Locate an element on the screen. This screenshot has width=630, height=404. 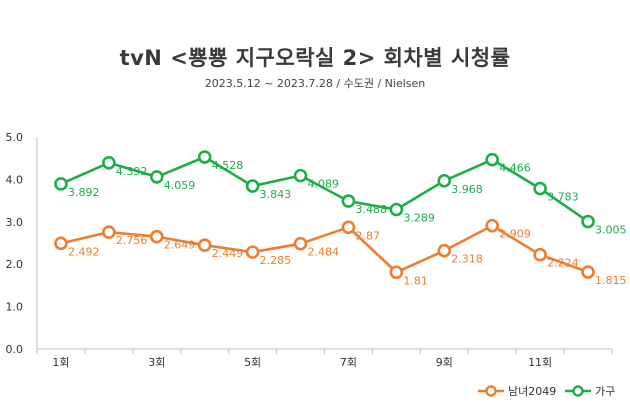
data-label: 4.392 is located at coordinates (132, 171).